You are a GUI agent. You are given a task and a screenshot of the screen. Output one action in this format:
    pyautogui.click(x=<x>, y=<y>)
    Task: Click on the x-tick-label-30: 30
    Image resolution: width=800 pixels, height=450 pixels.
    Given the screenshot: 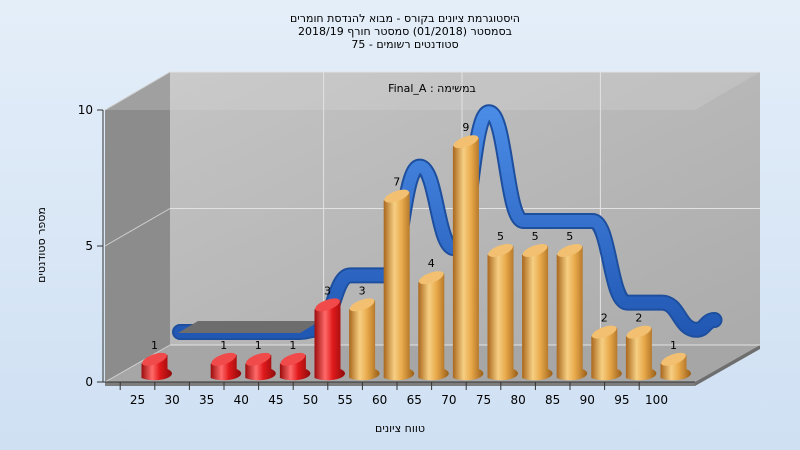 What is the action you would take?
    pyautogui.click(x=171, y=400)
    